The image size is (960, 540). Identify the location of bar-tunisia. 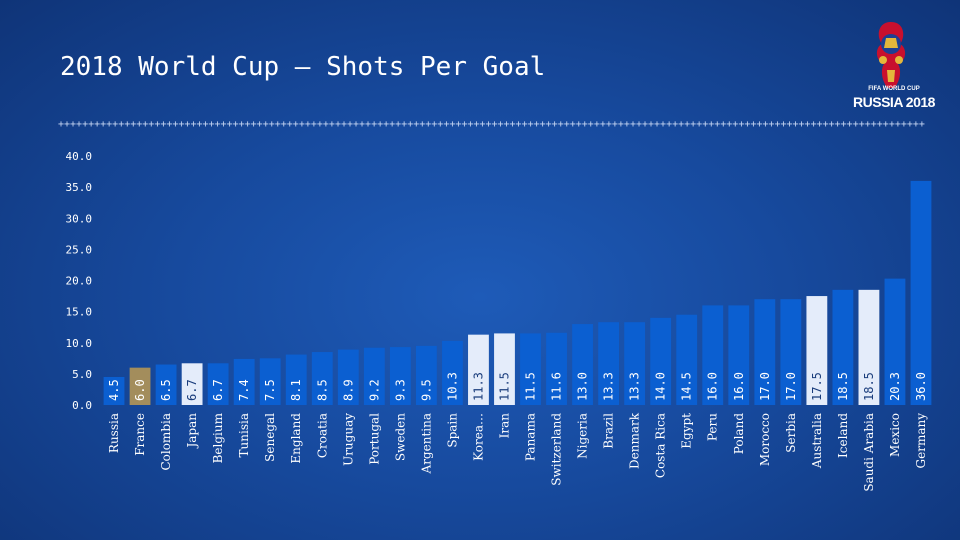
(244, 381).